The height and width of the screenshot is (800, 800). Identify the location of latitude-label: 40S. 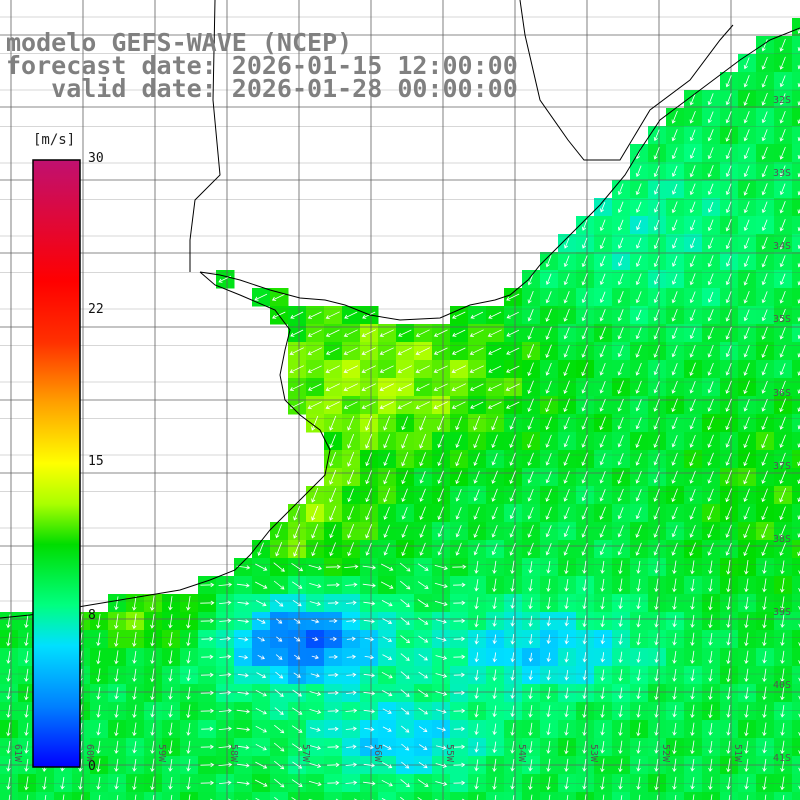
(782, 685).